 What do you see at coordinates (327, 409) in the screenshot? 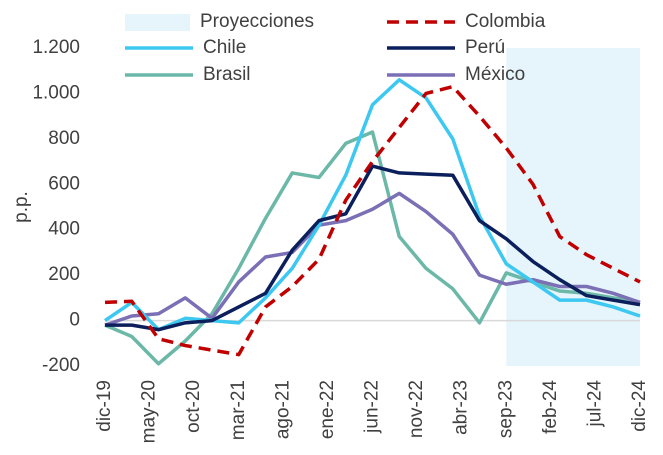
I see `x-tick-label: ene-22` at bounding box center [327, 409].